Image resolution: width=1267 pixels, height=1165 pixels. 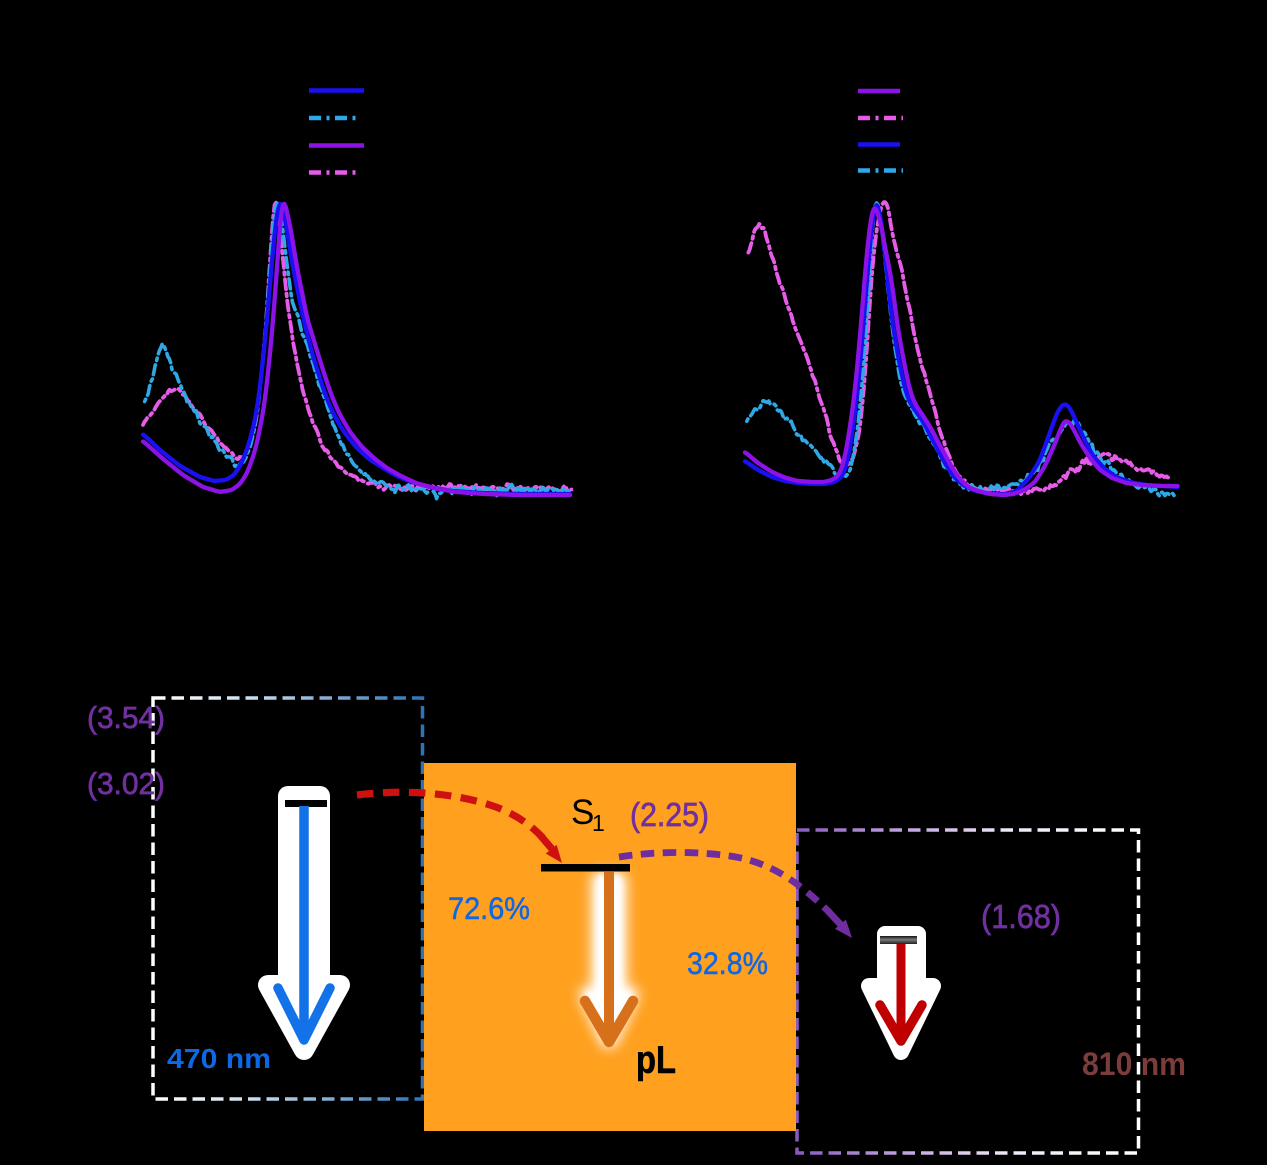 I want to click on svg-text: 32.8%, so click(x=727, y=963).